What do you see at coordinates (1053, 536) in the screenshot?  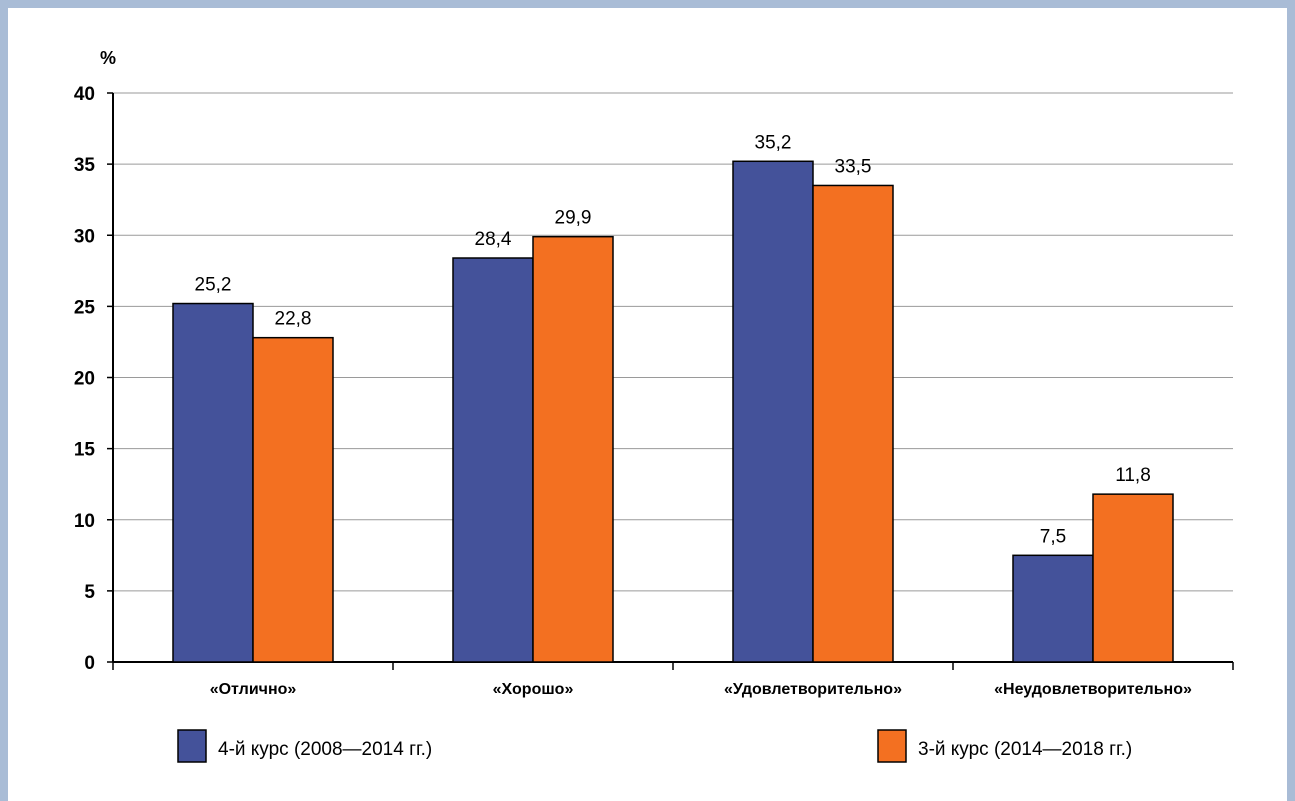 I see `data-label: 7,5` at bounding box center [1053, 536].